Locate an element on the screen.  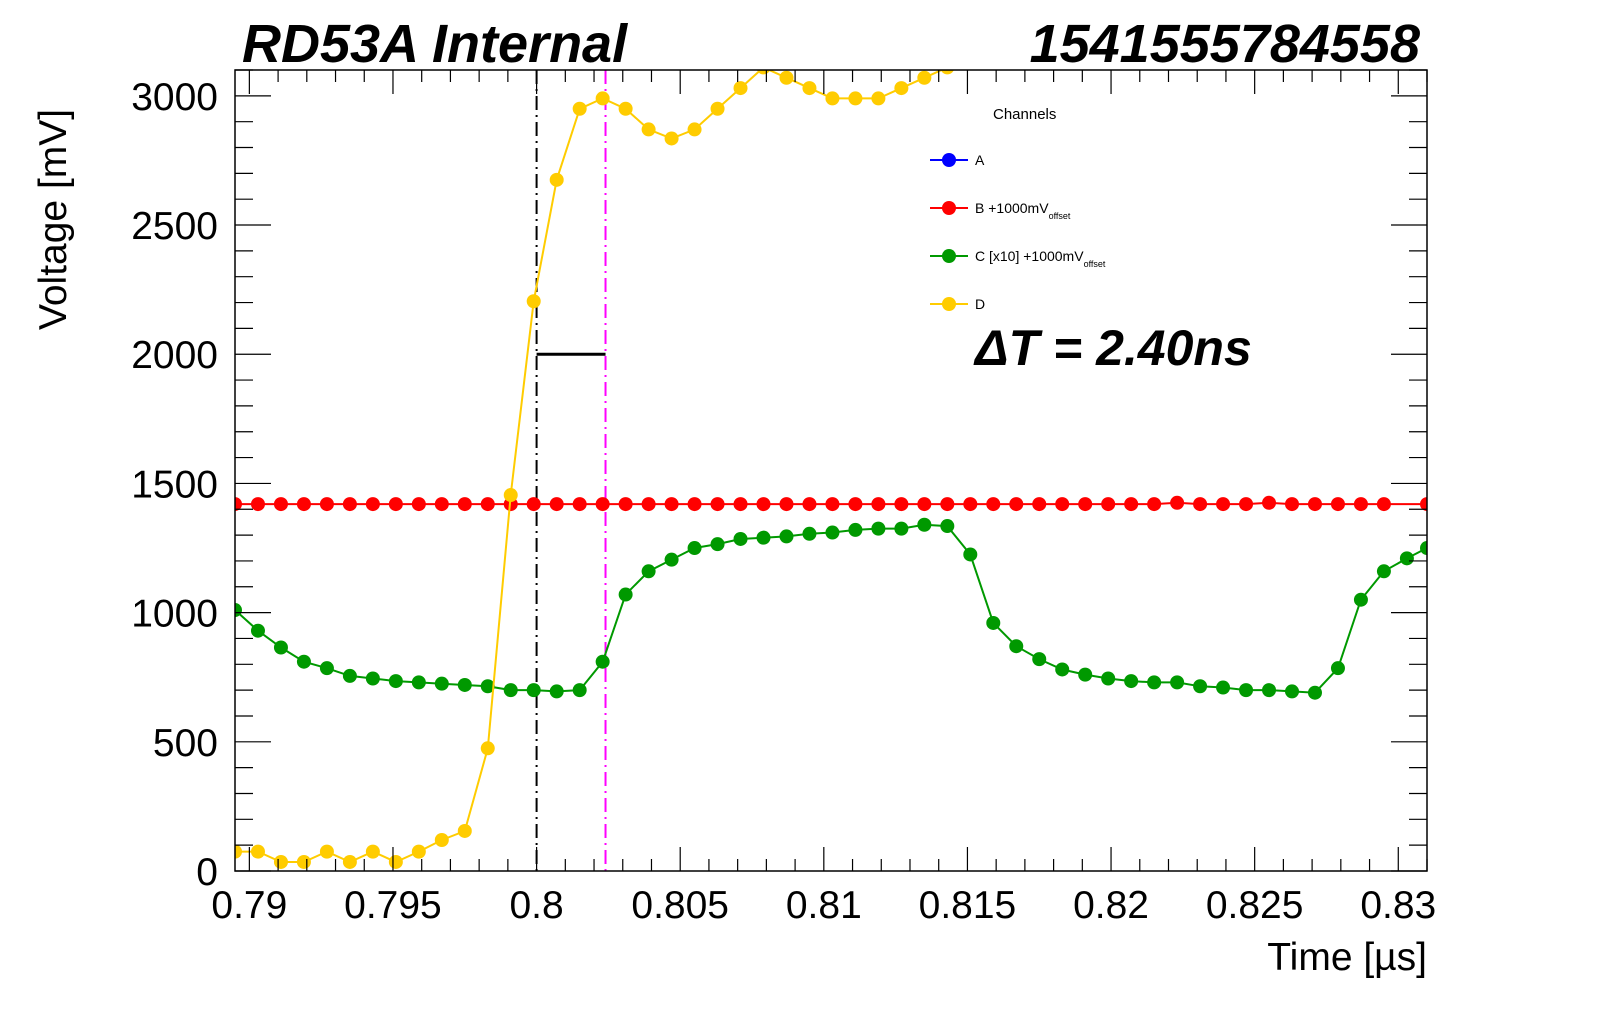
legend-entry-subscript: offset is located at coordinates (1060, 216).